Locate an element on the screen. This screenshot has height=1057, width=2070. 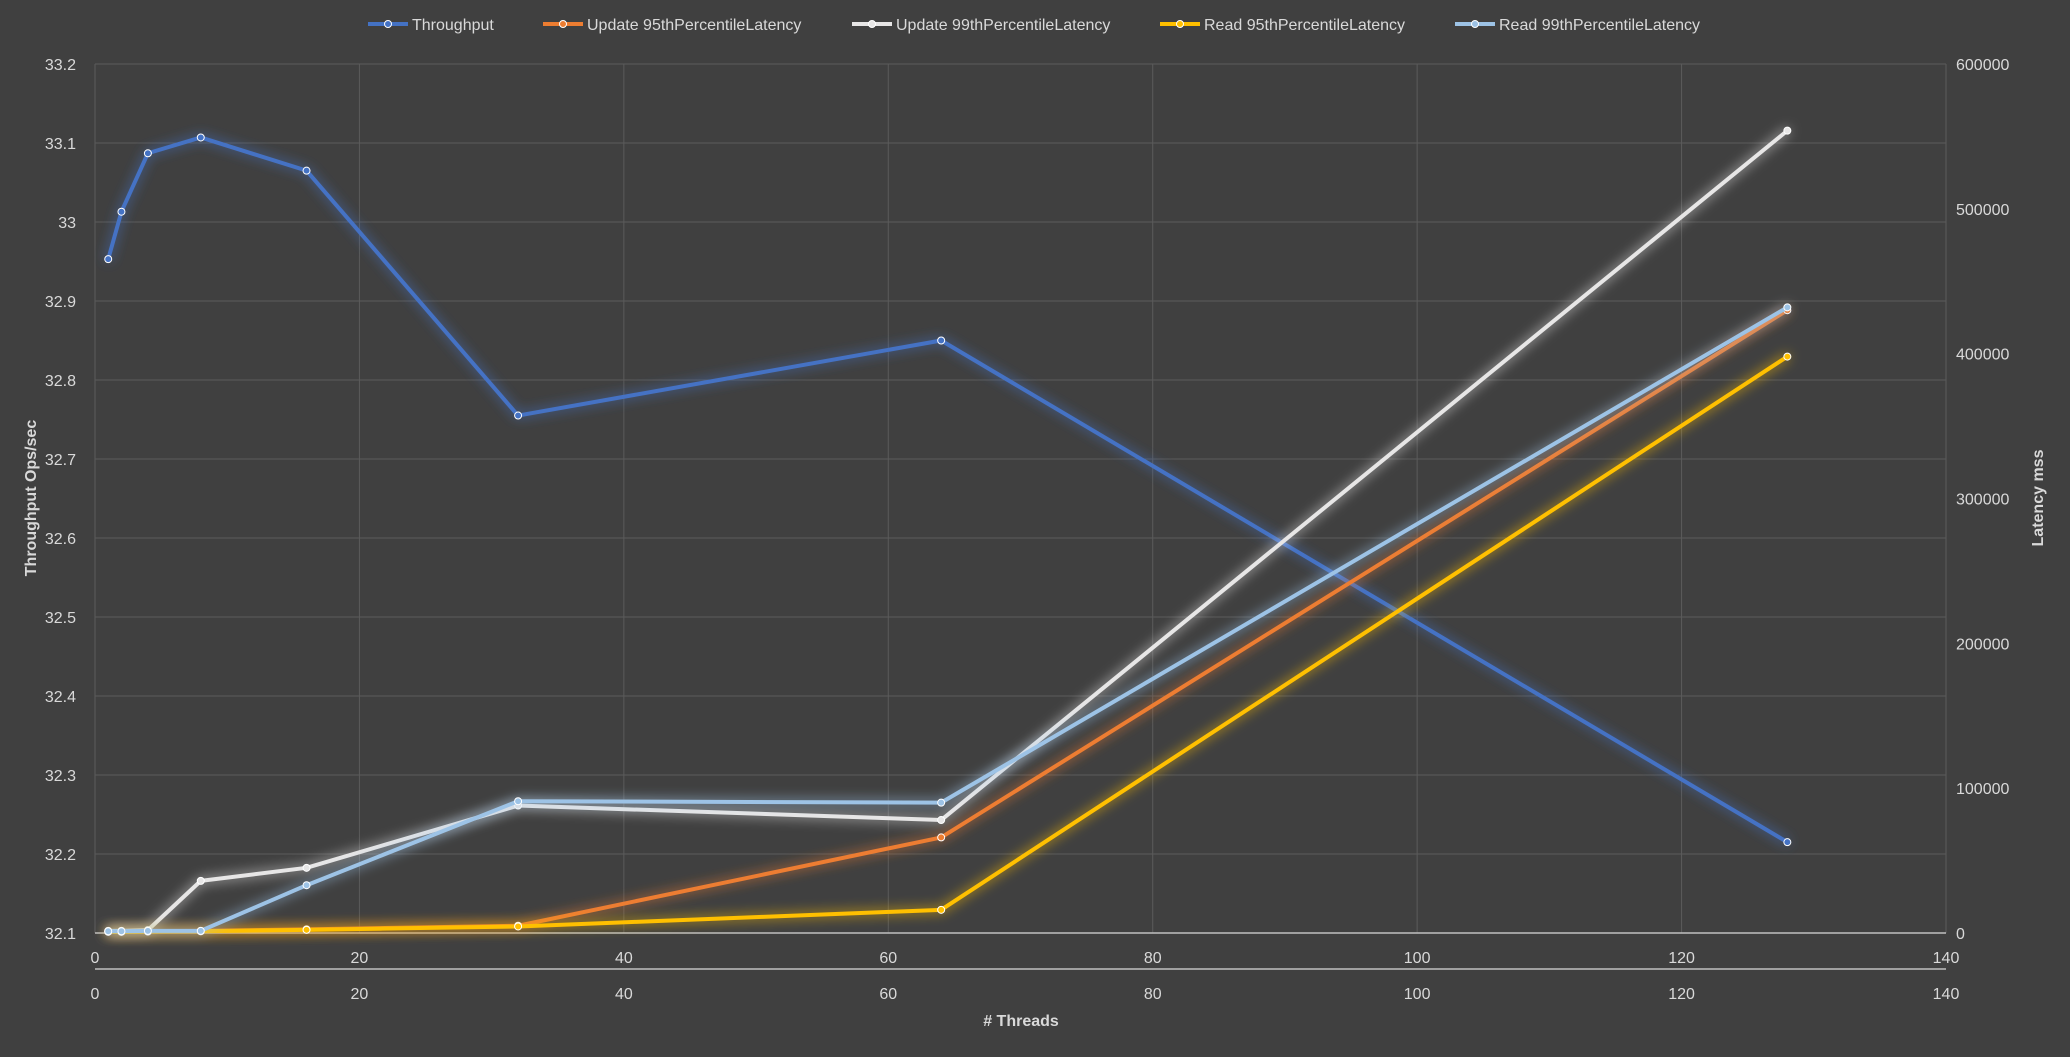
legend-item: Read 99thPercentileLatency is located at coordinates (1577, 25).